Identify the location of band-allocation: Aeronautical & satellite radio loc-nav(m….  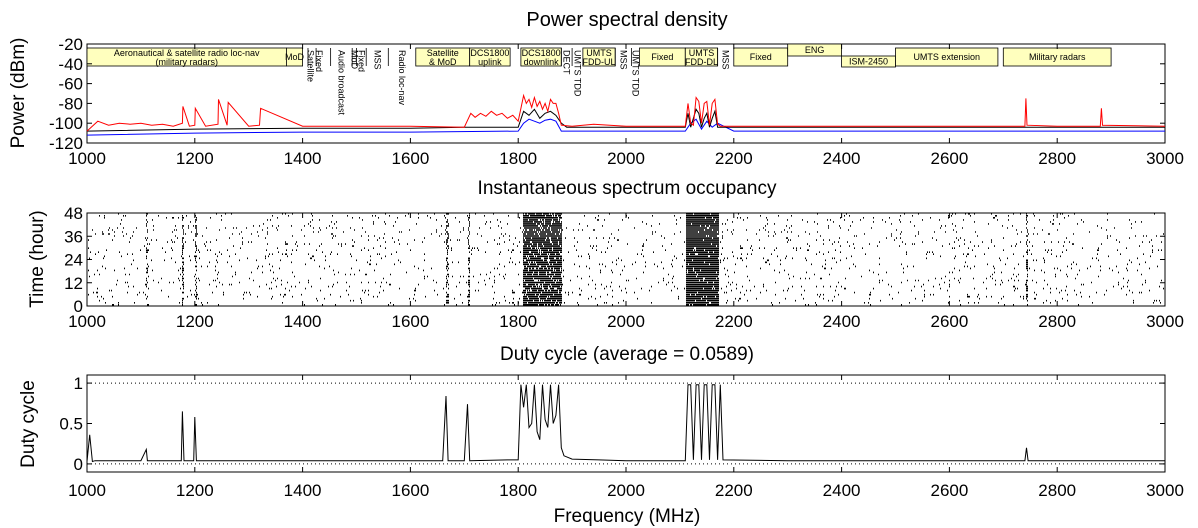
(186, 57).